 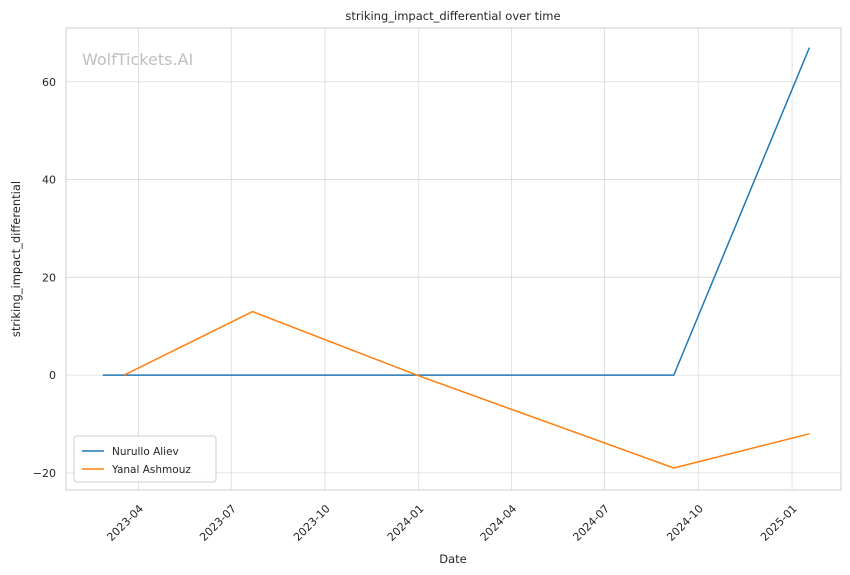 What do you see at coordinates (452, 16) in the screenshot?
I see `chart-title: striking_impact_differential over time` at bounding box center [452, 16].